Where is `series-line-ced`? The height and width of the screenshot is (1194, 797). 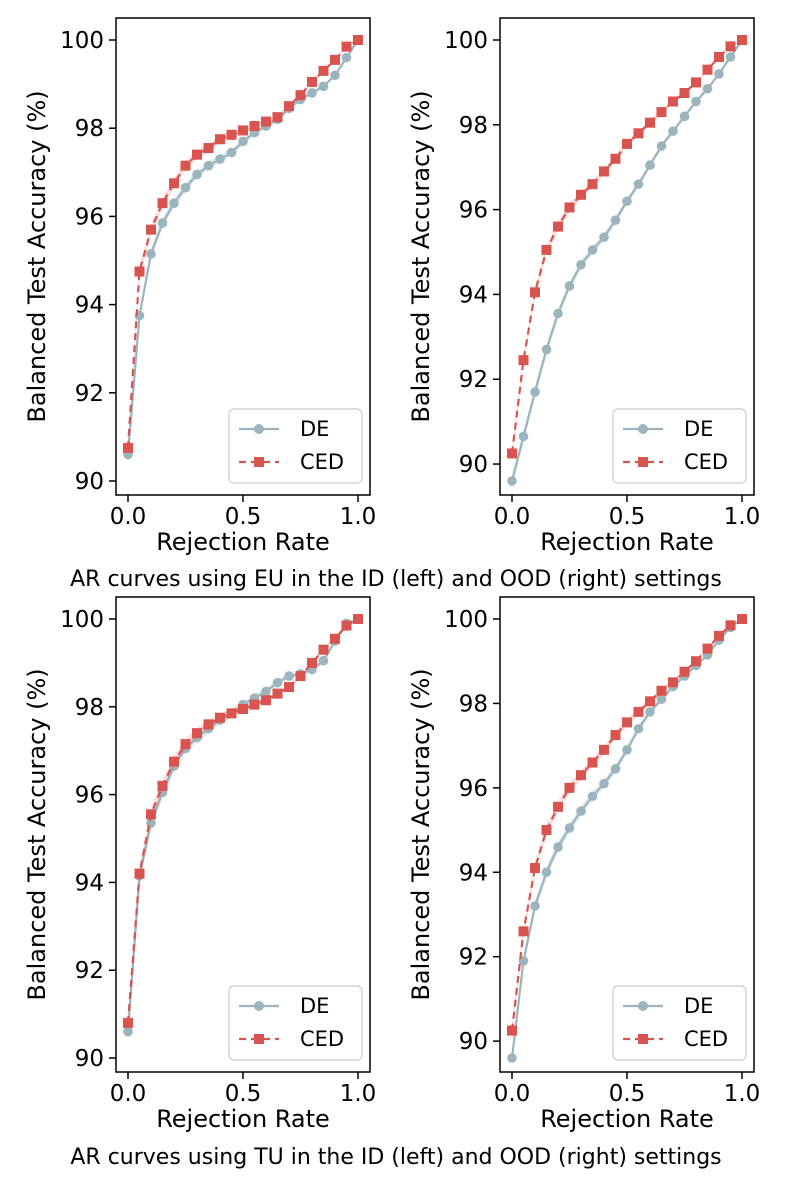
series-line-ced is located at coordinates (242, 820).